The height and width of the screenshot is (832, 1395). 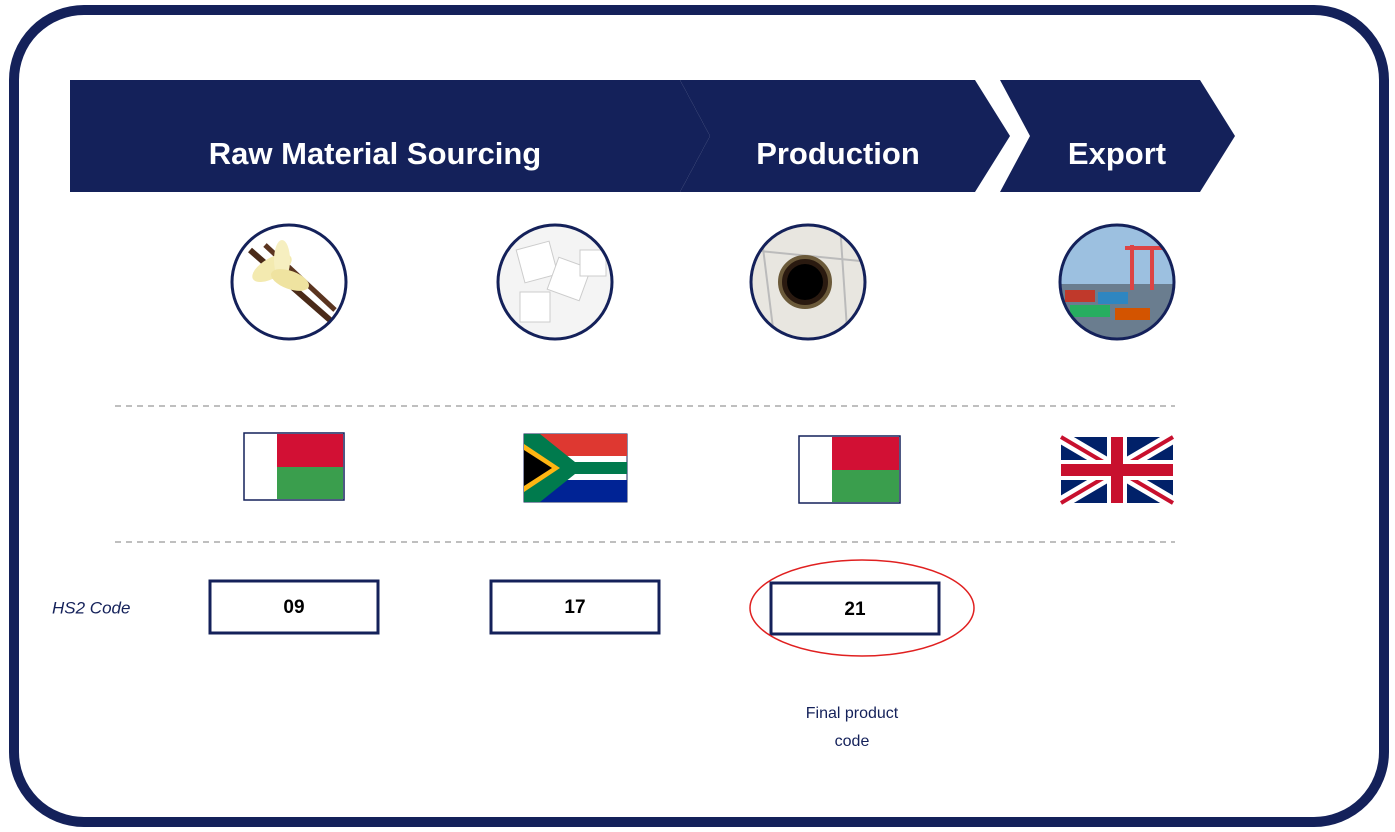 I want to click on stage-label: Raw Material Sourcing, so click(x=375, y=153).